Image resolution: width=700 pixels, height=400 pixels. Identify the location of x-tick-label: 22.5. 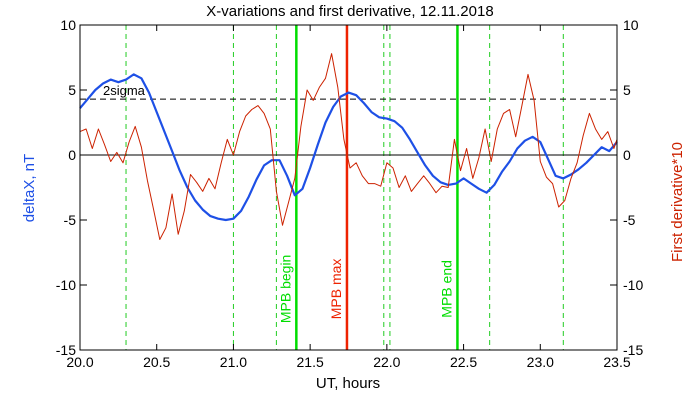
(463, 362).